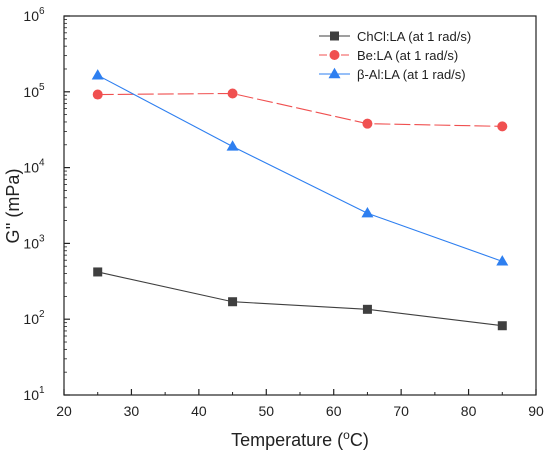 This screenshot has height=463, width=550. I want to click on y-tick-label: 10⁶, so click(34, 15).